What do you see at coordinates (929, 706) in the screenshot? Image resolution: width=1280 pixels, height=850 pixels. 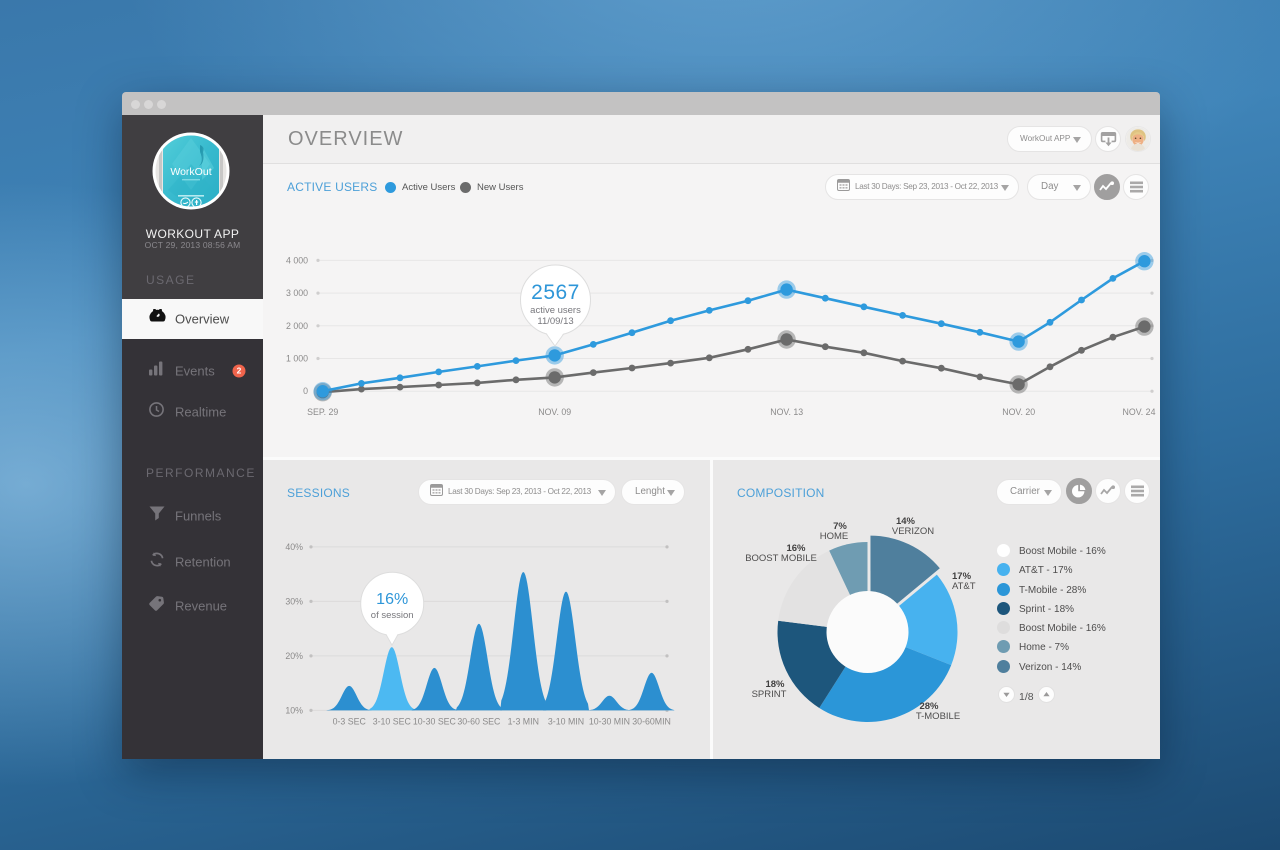 I see `svg-text: 28%` at bounding box center [929, 706].